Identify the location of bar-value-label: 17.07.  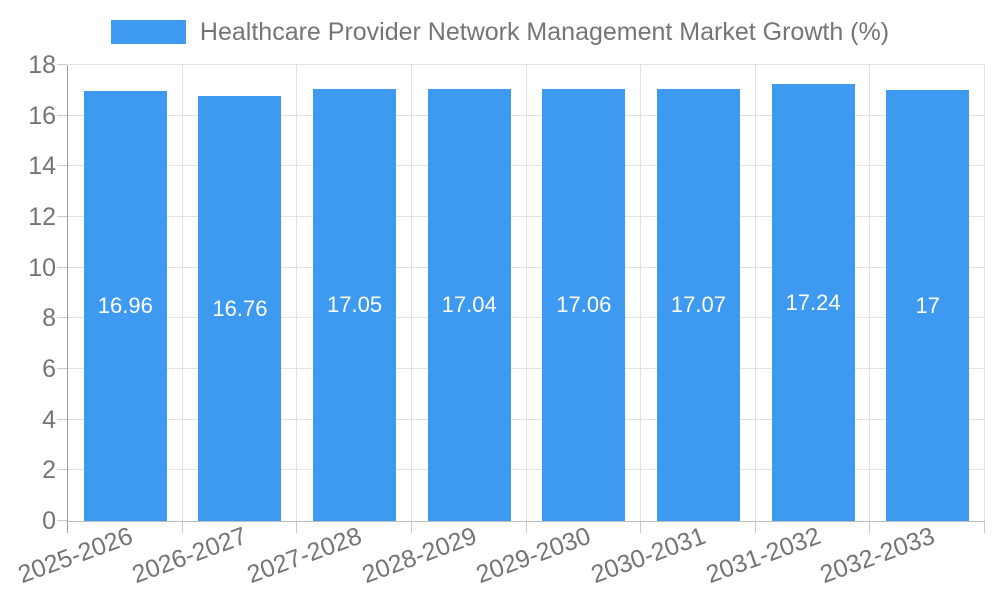
(698, 304).